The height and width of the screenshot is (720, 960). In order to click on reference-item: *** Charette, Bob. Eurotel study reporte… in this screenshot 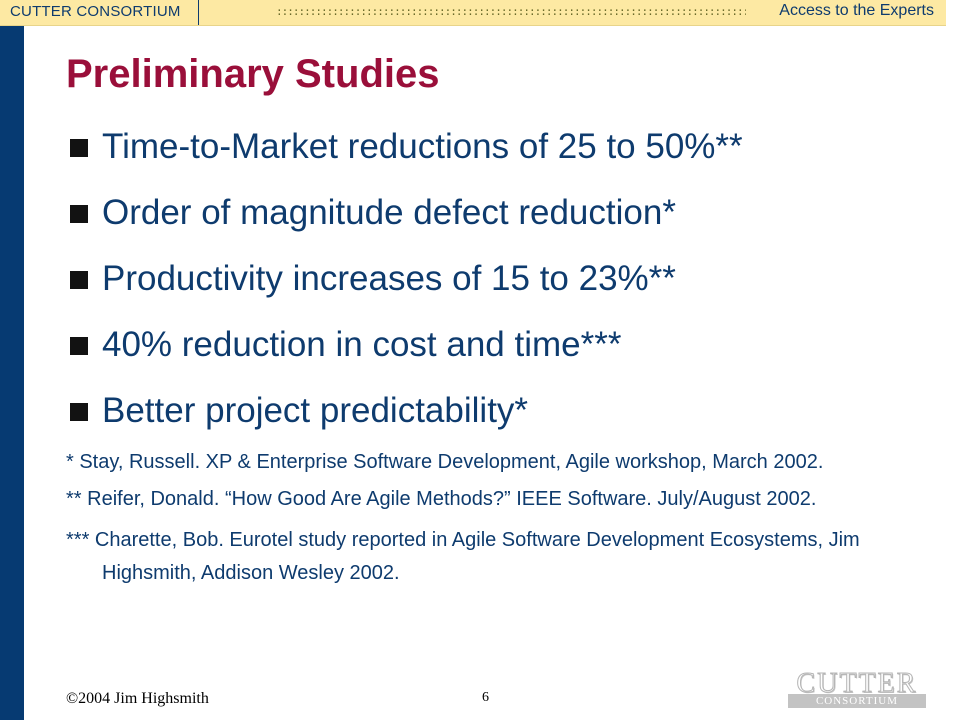, I will do `click(463, 556)`.